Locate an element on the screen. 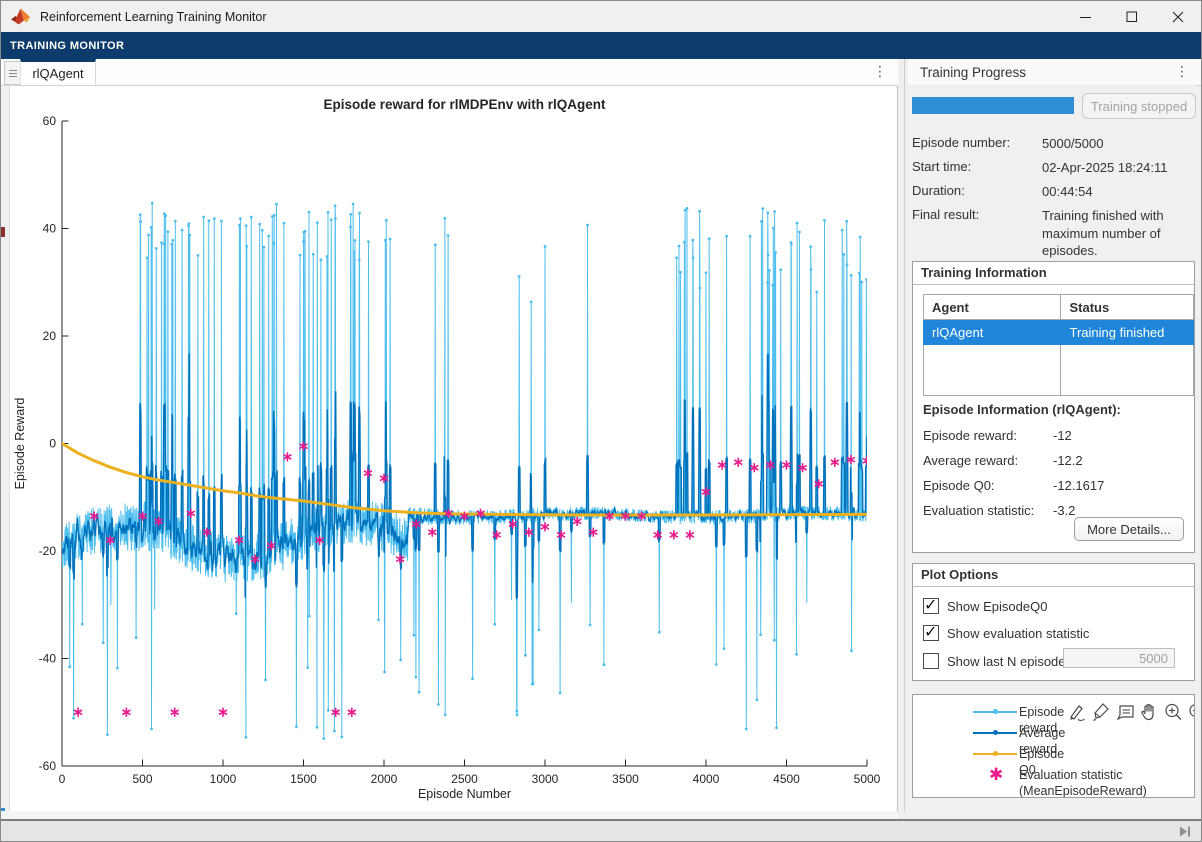 This screenshot has height=842, width=1202. group-title: Plot Options is located at coordinates (1053, 575).